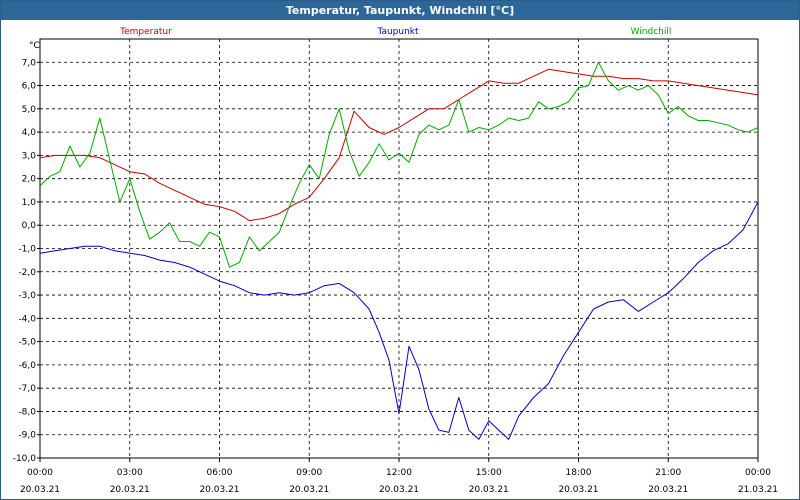 Image resolution: width=800 pixels, height=500 pixels. Describe the element at coordinates (400, 10) in the screenshot. I see `window-title: Temperatur, Taupunkt, Windchill [°C]` at that location.